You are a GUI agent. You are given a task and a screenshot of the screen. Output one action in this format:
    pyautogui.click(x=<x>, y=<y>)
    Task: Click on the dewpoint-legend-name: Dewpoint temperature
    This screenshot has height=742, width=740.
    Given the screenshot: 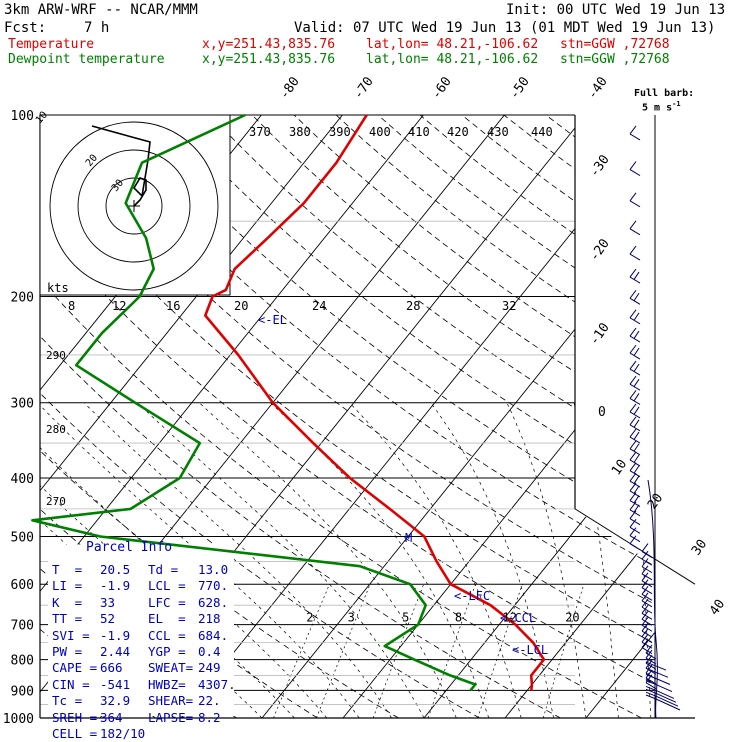 What is the action you would take?
    pyautogui.click(x=86, y=59)
    